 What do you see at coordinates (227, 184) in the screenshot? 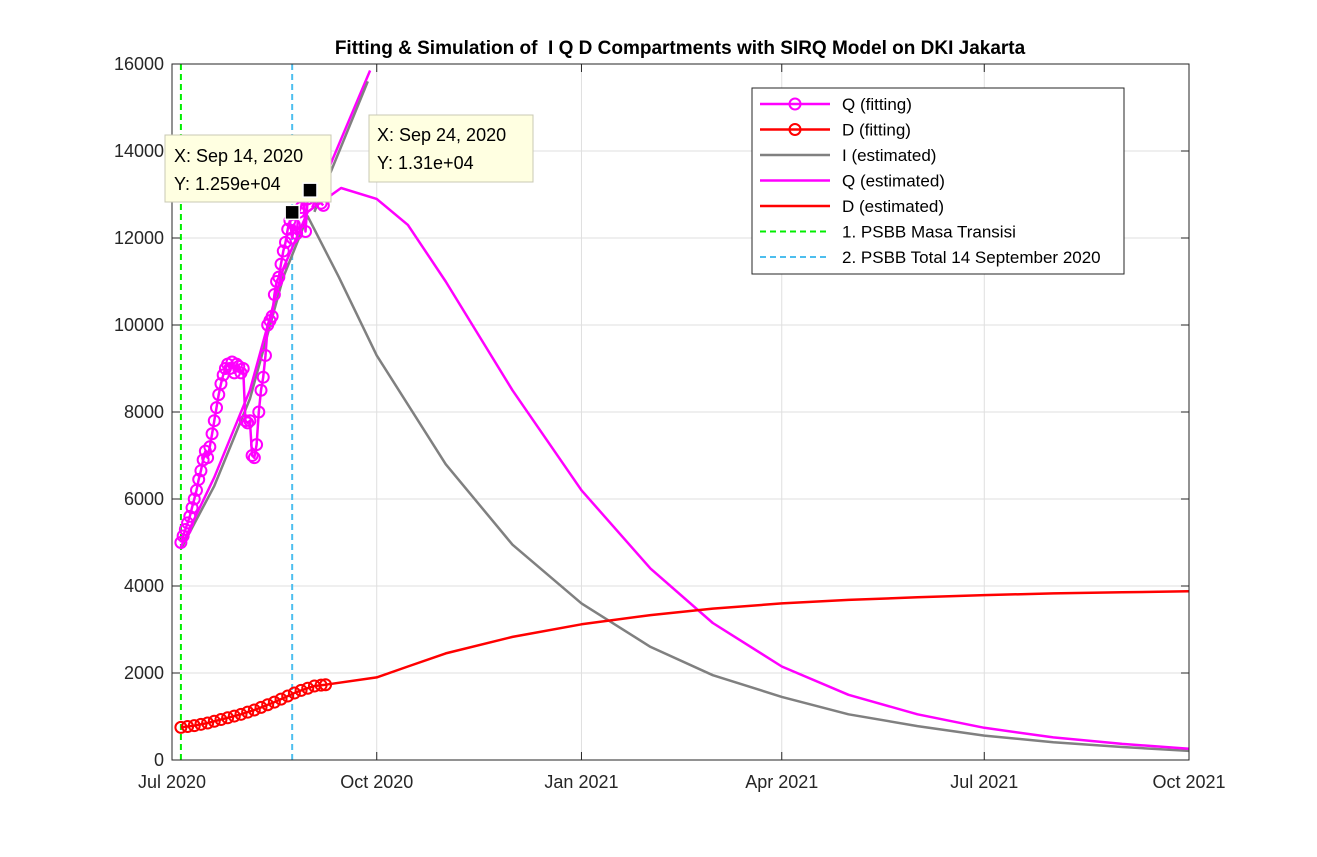
I see `datatip-y-text: Y: 1.259e+04` at bounding box center [227, 184].